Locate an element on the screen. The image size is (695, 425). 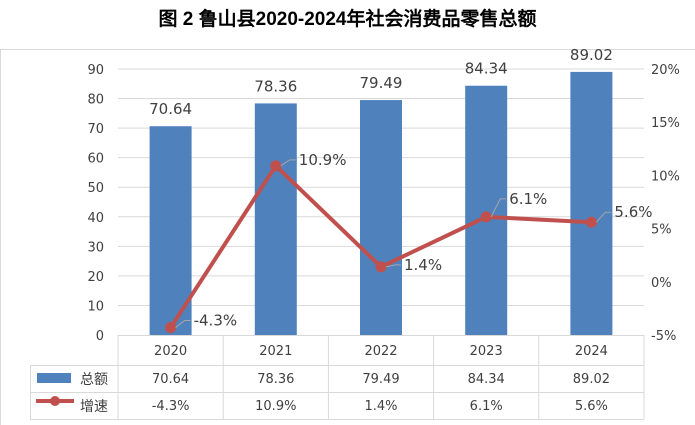
growth-data-label: 5.6% is located at coordinates (633, 212).